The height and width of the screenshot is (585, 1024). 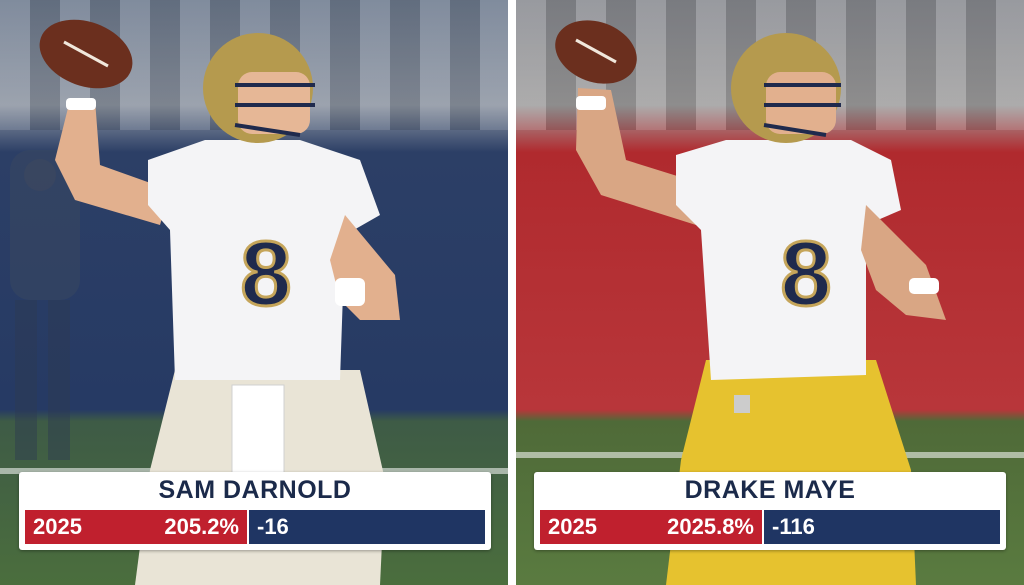 What do you see at coordinates (201, 526) in the screenshot?
I see `stat-value: 205.2%` at bounding box center [201, 526].